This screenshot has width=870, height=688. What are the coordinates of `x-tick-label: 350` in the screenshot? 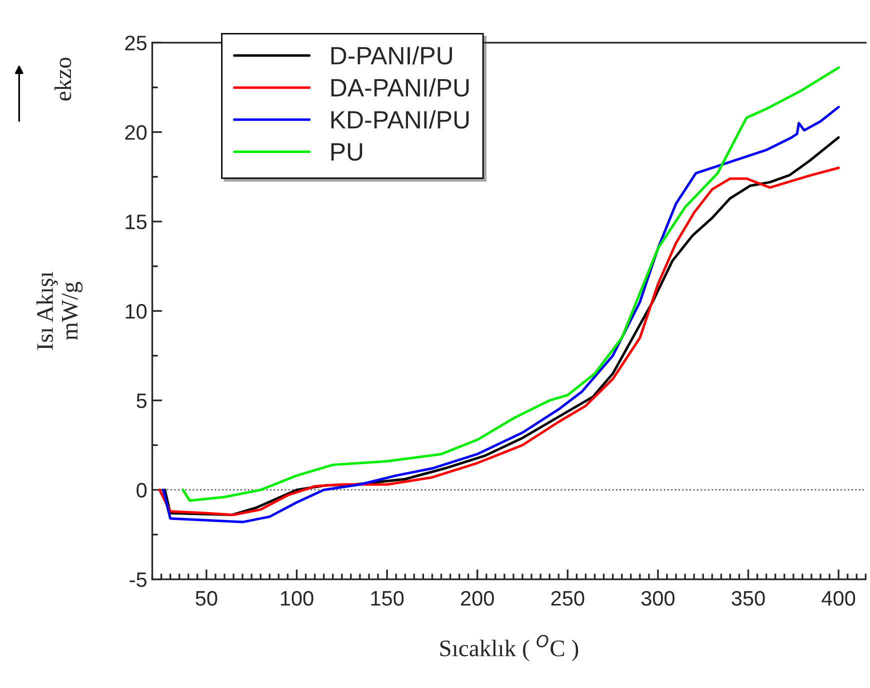 It's located at (748, 598).